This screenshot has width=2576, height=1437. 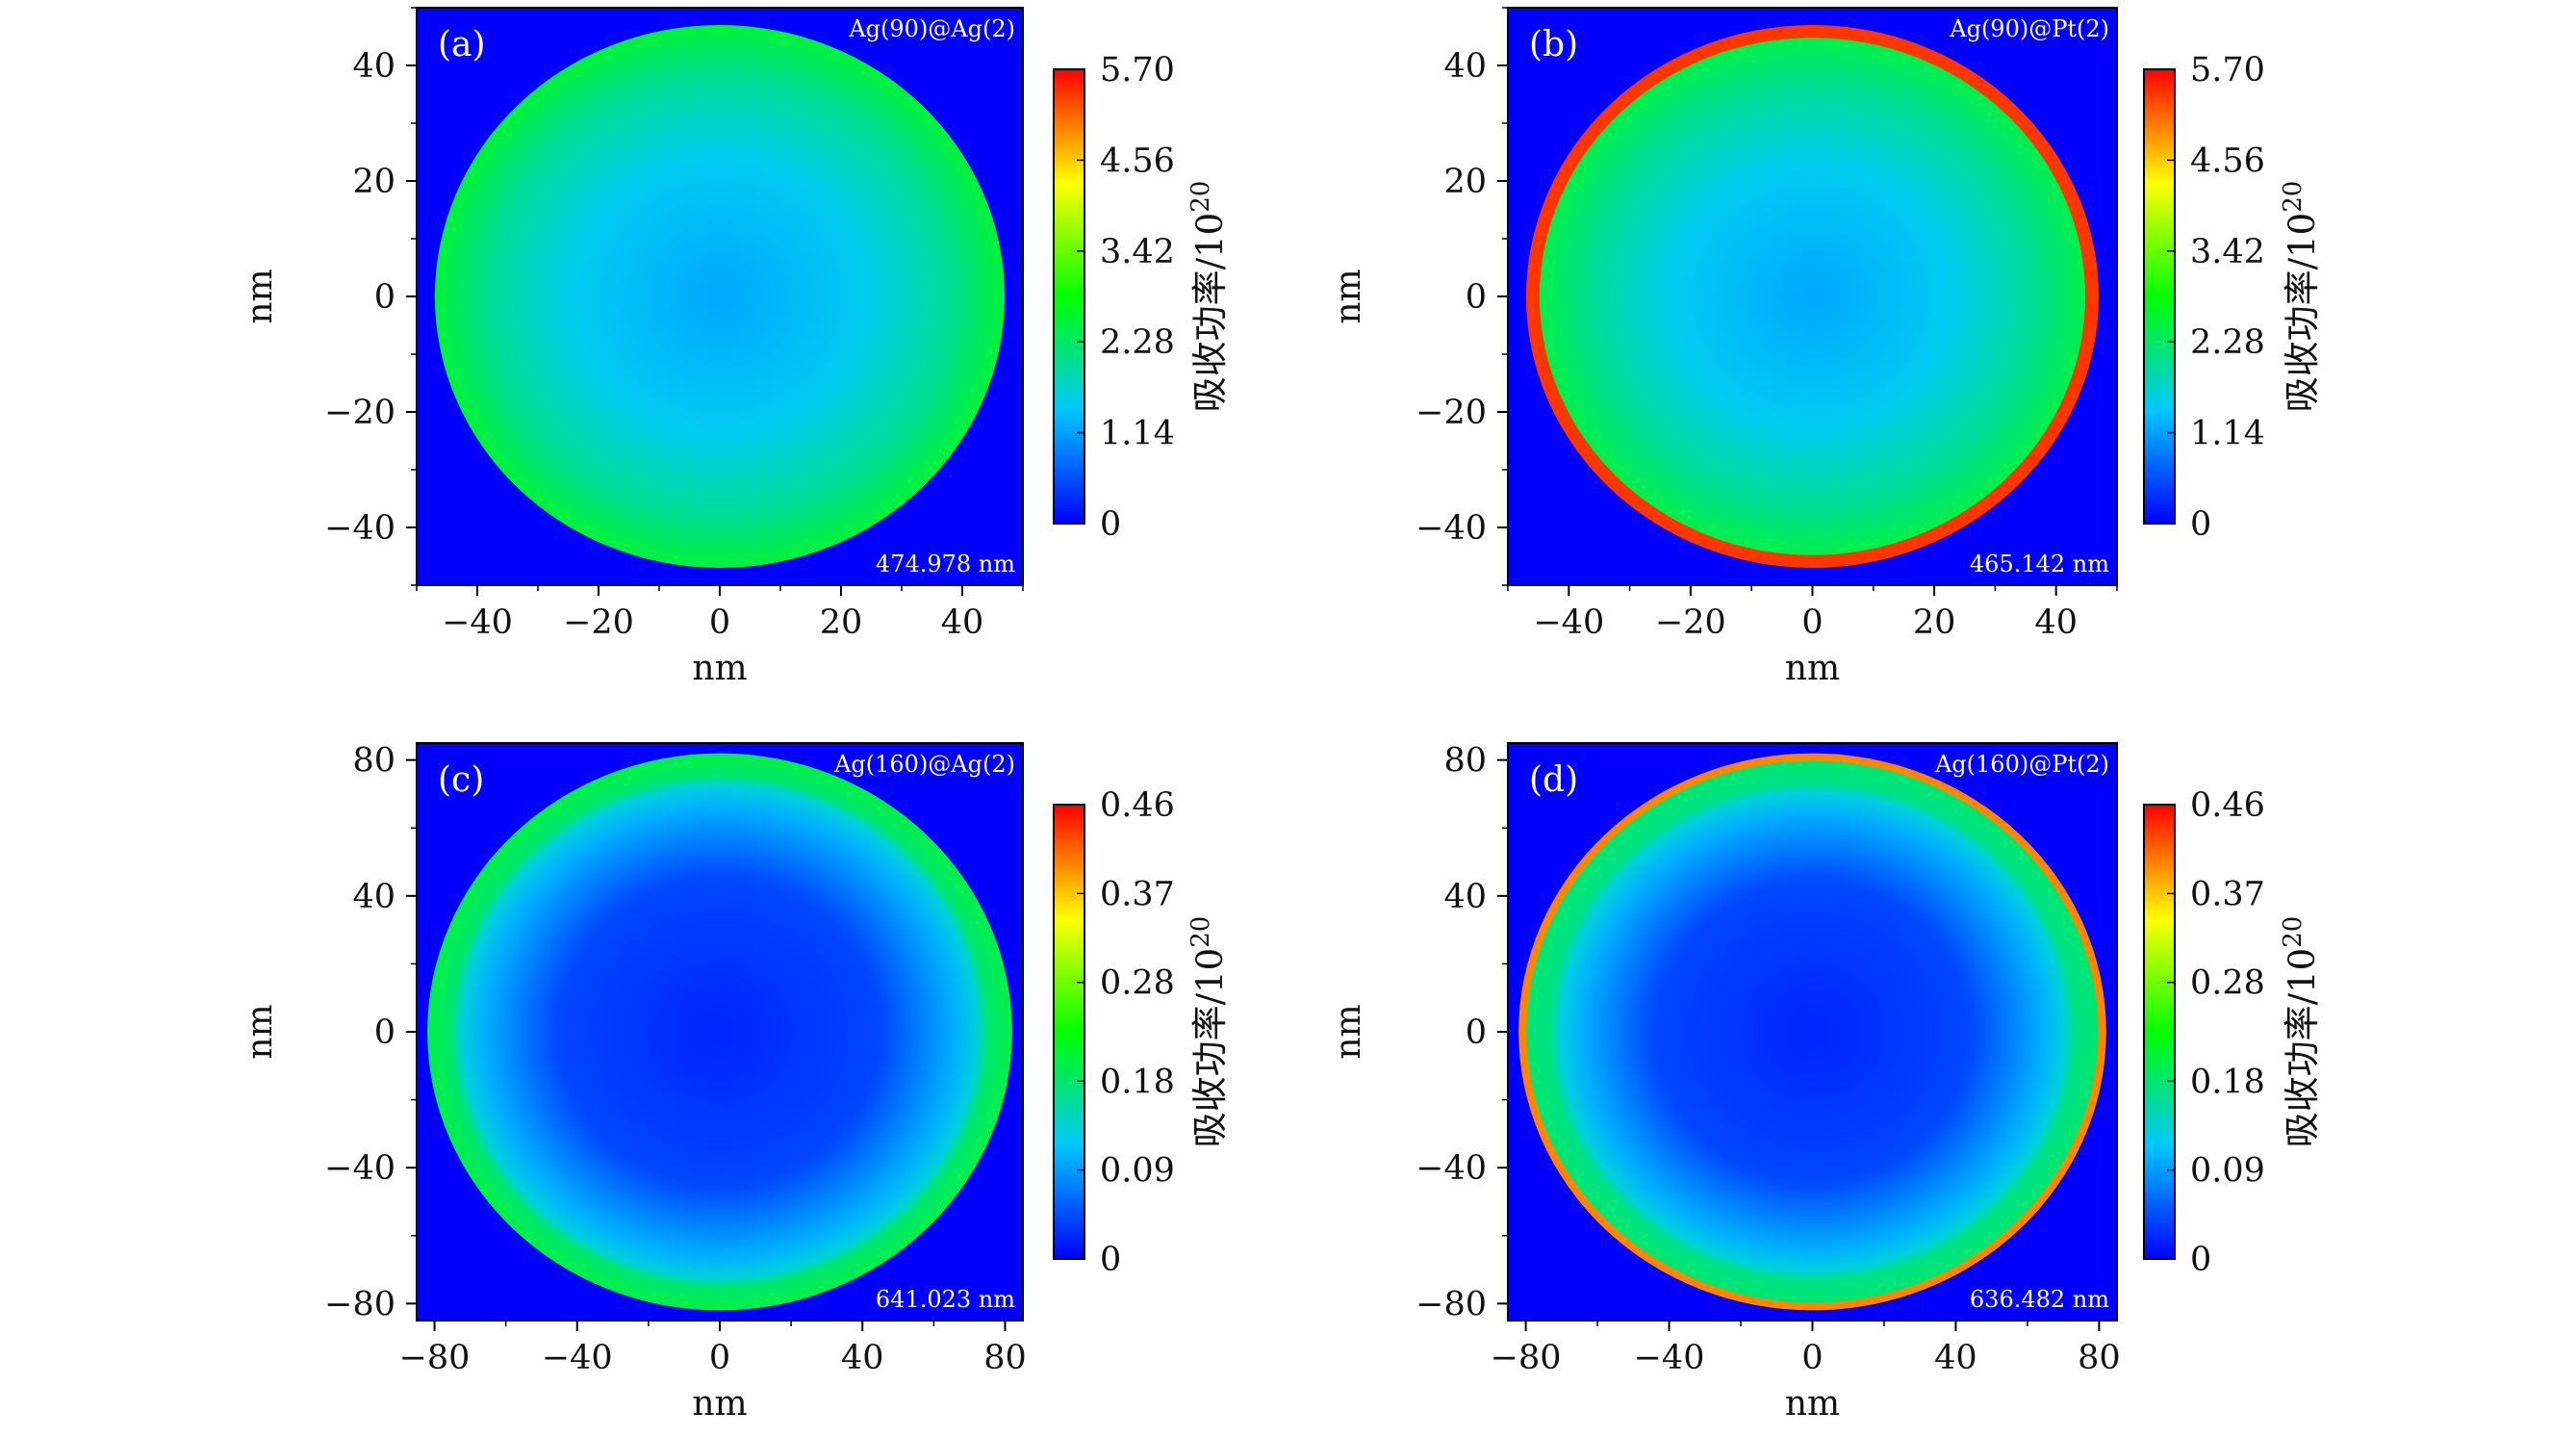 What do you see at coordinates (435, 1358) in the screenshot?
I see `x-tick-label: −80` at bounding box center [435, 1358].